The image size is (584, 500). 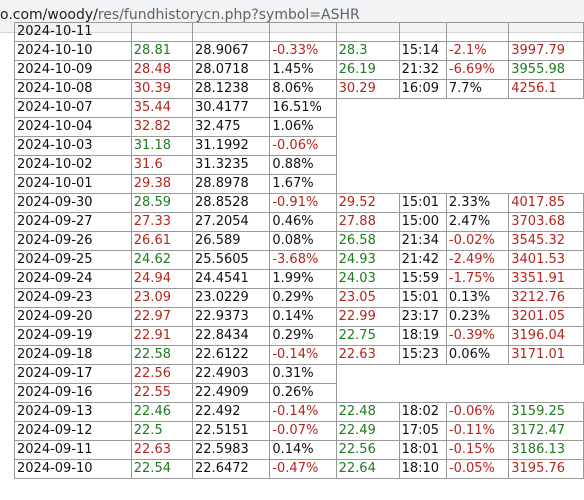 What do you see at coordinates (162, 222) in the screenshot?
I see `close-cell: 27.33` at bounding box center [162, 222].